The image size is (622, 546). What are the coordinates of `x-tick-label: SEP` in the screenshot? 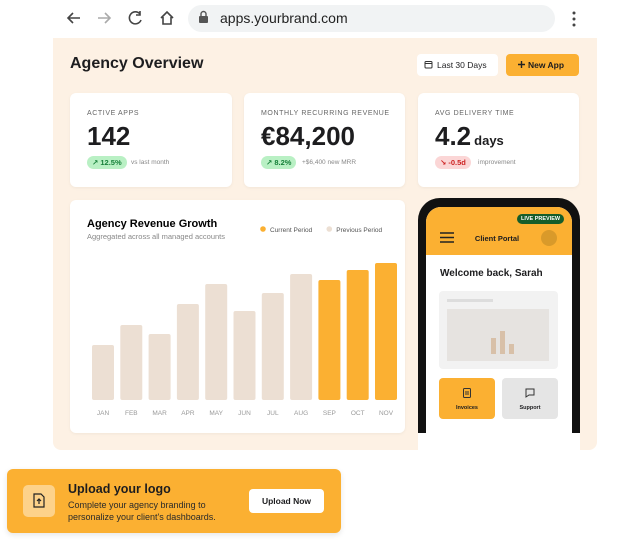 It's located at (329, 413).